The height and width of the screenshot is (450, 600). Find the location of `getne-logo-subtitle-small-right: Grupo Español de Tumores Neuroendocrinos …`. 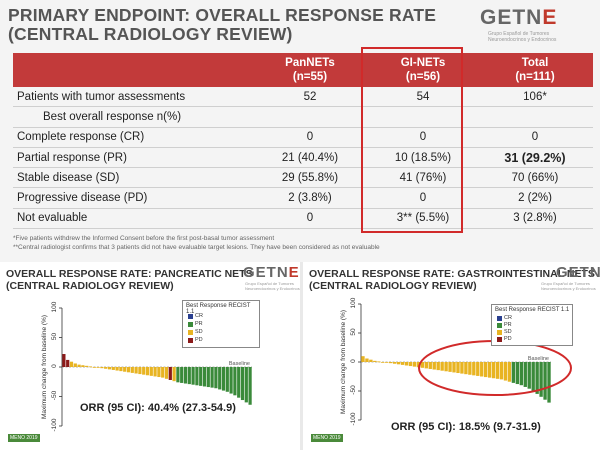

getne-logo-subtitle-small-right: Grupo Español de Tumores Neuroendocrinos … is located at coordinates (568, 286).